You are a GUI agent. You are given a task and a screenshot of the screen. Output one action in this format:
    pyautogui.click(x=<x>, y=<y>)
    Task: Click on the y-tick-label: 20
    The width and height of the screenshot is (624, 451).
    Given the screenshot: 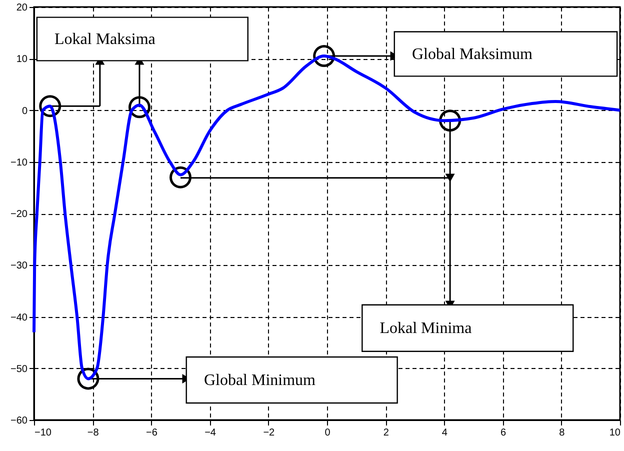 What is the action you would take?
    pyautogui.click(x=22, y=8)
    